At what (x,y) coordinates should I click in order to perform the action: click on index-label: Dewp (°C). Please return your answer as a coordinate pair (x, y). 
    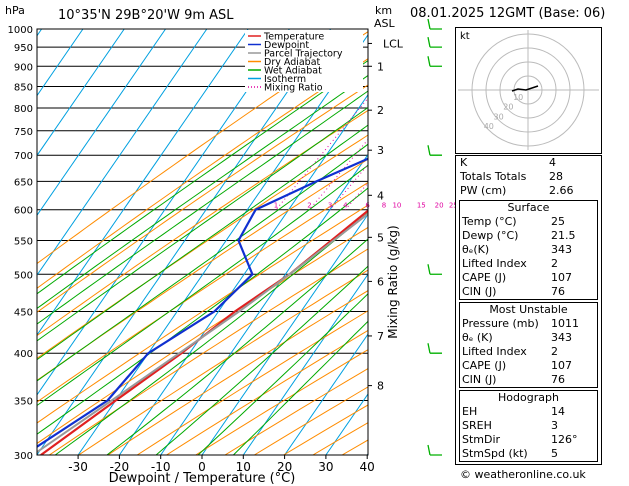
    Looking at the image, I should click on (490, 235).